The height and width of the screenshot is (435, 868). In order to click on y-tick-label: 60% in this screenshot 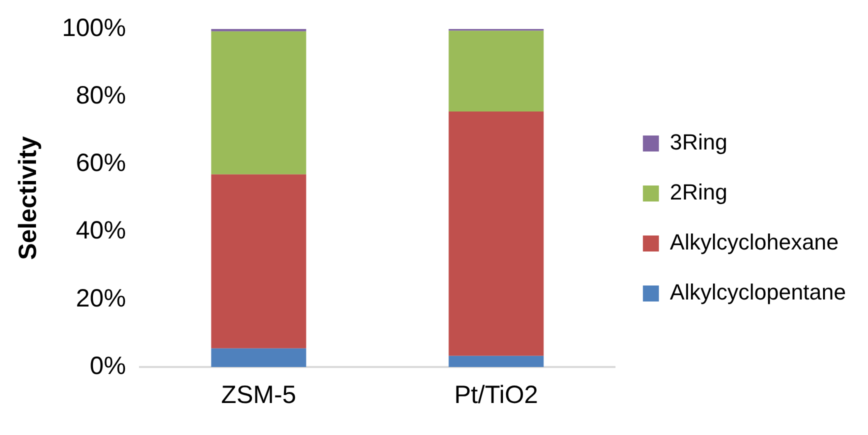, I will do `click(101, 163)`.